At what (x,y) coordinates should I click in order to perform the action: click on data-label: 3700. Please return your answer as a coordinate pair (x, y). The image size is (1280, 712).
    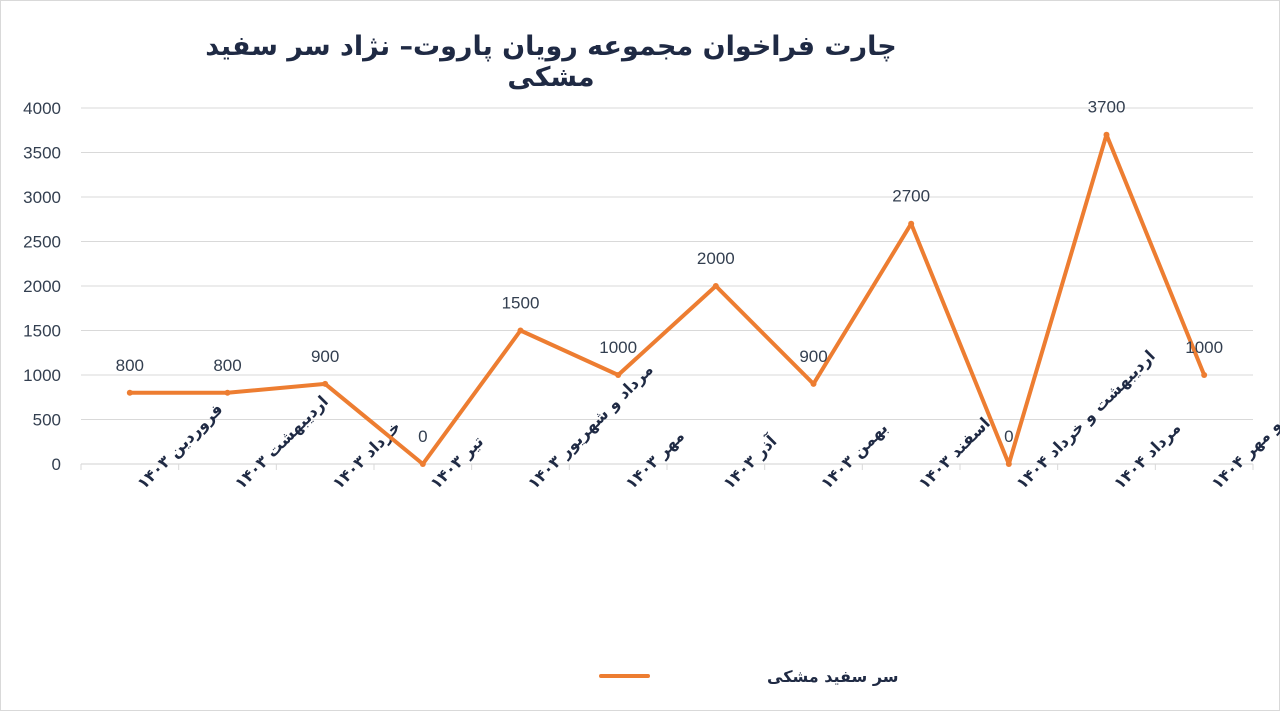
    Looking at the image, I should click on (1107, 107).